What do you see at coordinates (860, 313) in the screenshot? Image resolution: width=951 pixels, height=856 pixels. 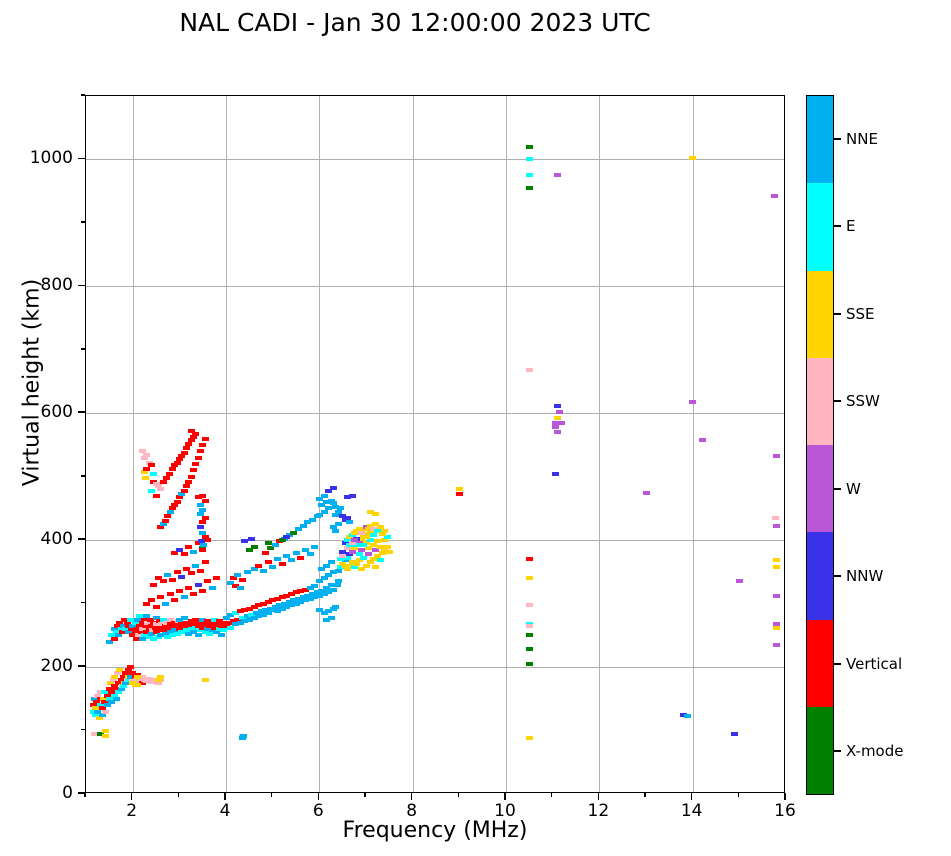 I see `colorbar-label-sse: SSE` at bounding box center [860, 313].